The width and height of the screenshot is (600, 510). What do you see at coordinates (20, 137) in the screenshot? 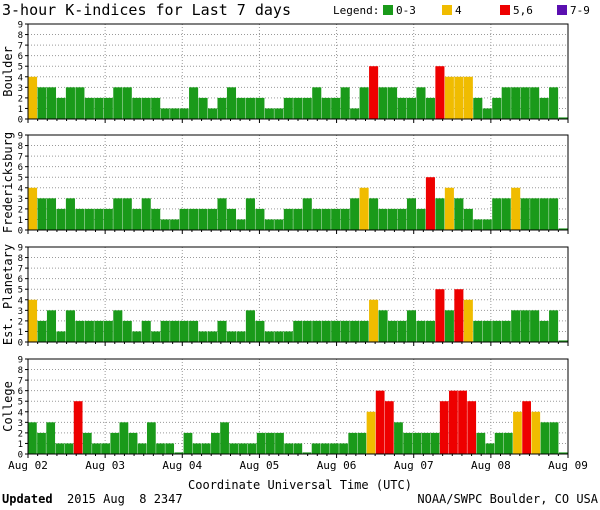
I see `y-tick-label: 9` at bounding box center [20, 137].